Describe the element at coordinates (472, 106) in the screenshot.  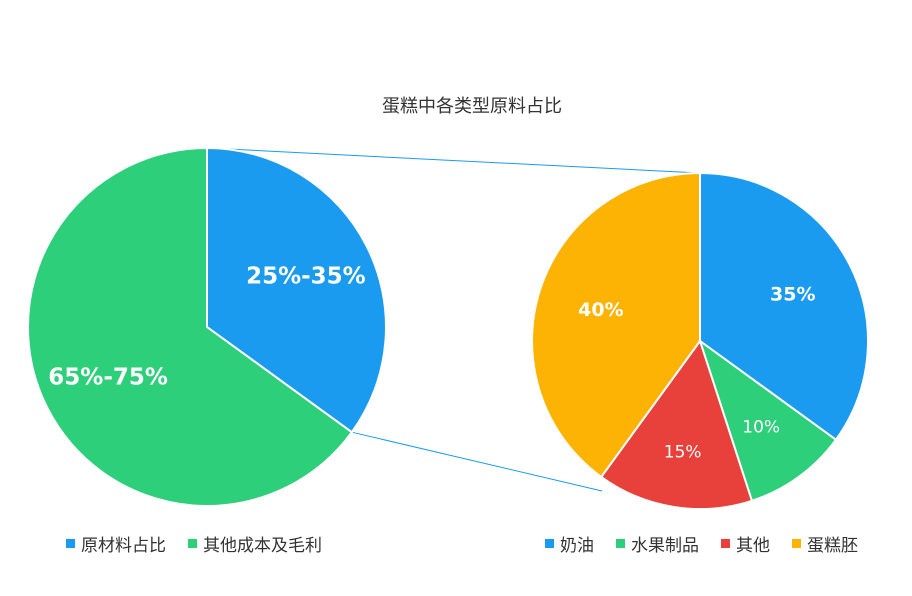
I see `chart-title: 蛋糕中各类型原料占比` at that location.